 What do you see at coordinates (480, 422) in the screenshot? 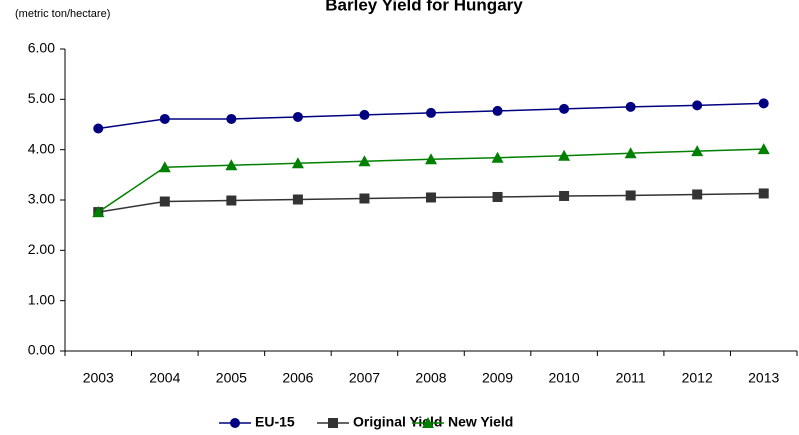
I see `legend-label: New Yield` at bounding box center [480, 422].